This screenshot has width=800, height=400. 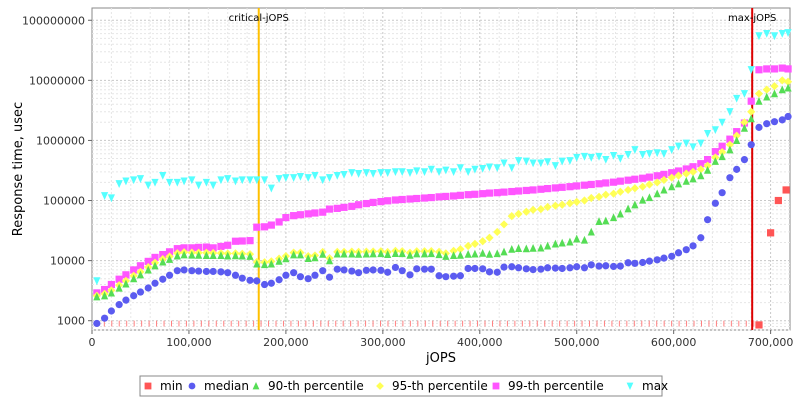 I want to click on legend-label-min: min, so click(x=171, y=386).